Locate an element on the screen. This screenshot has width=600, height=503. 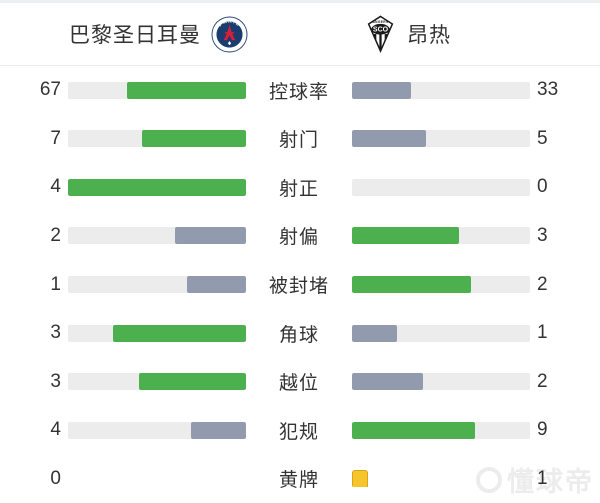
svg-text: ANGERS is located at coordinates (380, 22).